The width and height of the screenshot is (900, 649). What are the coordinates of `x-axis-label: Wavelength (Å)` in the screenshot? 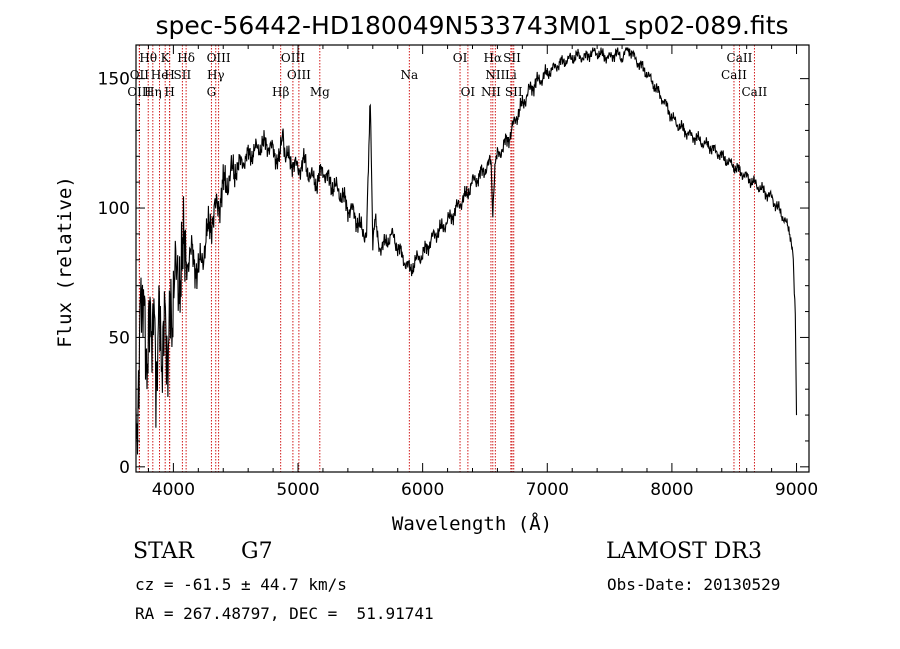 It's located at (472, 523).